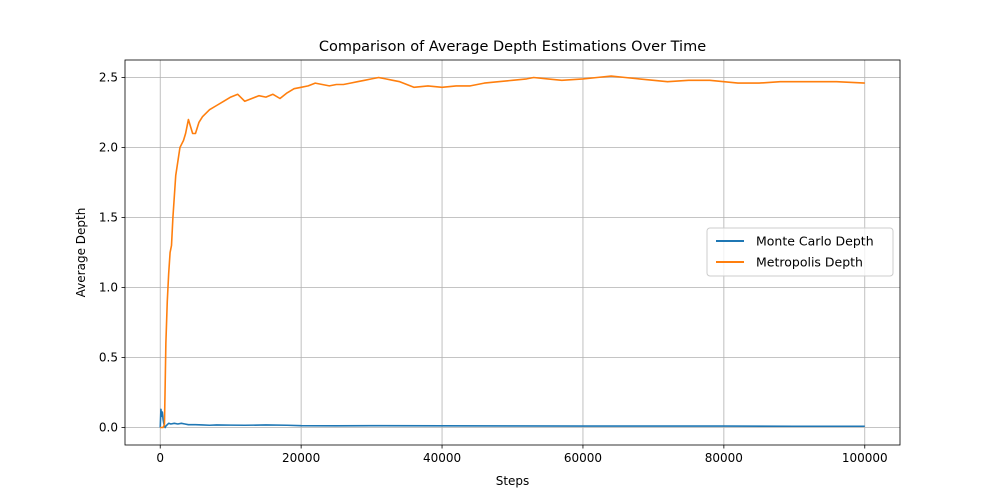  I want to click on x-tick-label: 80000, so click(724, 458).